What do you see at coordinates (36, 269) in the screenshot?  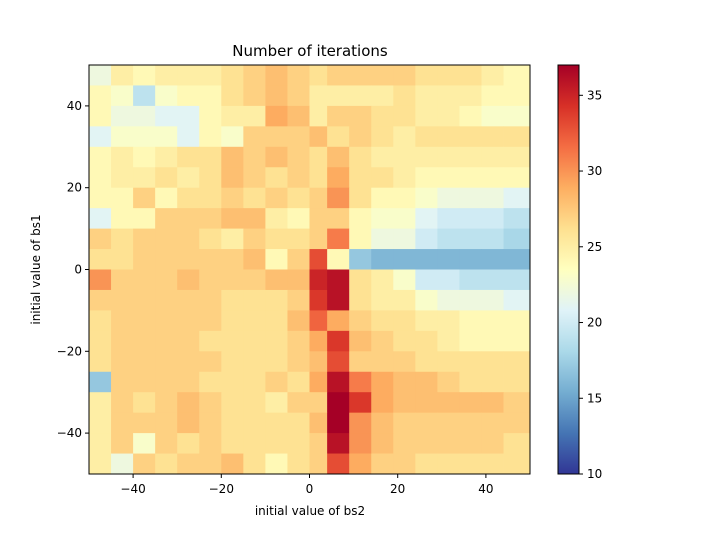 I see `y-axis-label: initial value of bs1` at bounding box center [36, 269].